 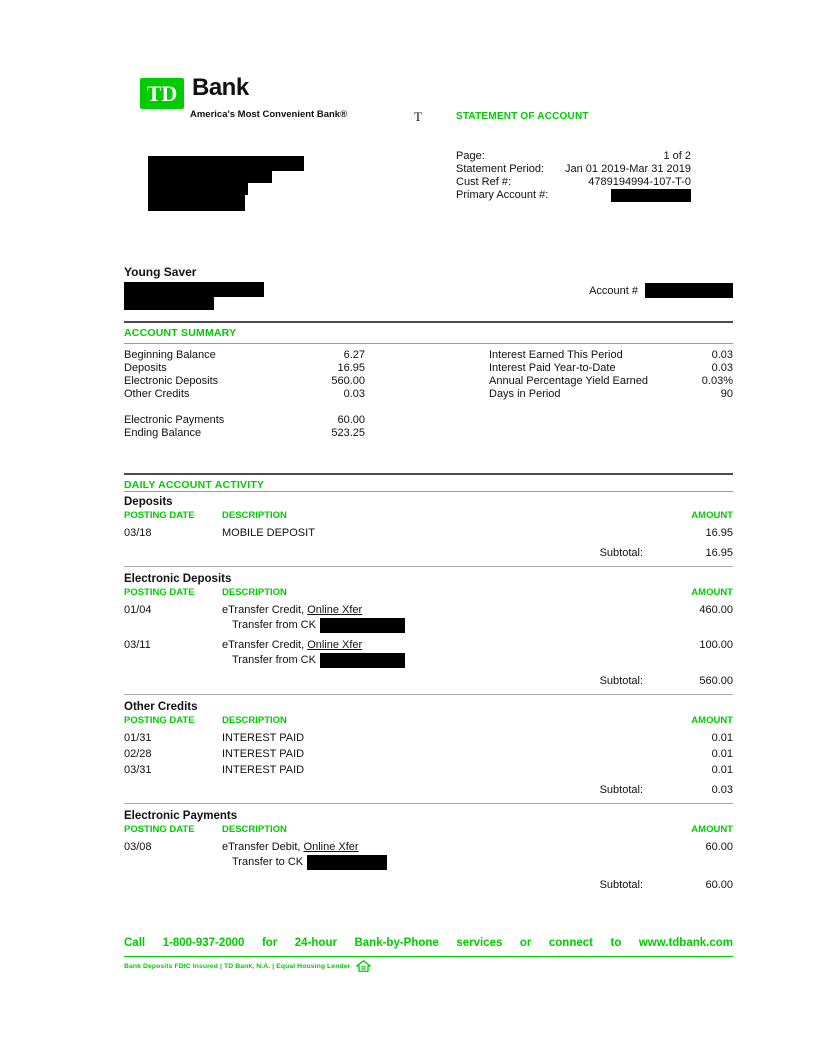 What do you see at coordinates (244, 355) in the screenshot?
I see `summary-row: Beginning Balance 6.27` at bounding box center [244, 355].